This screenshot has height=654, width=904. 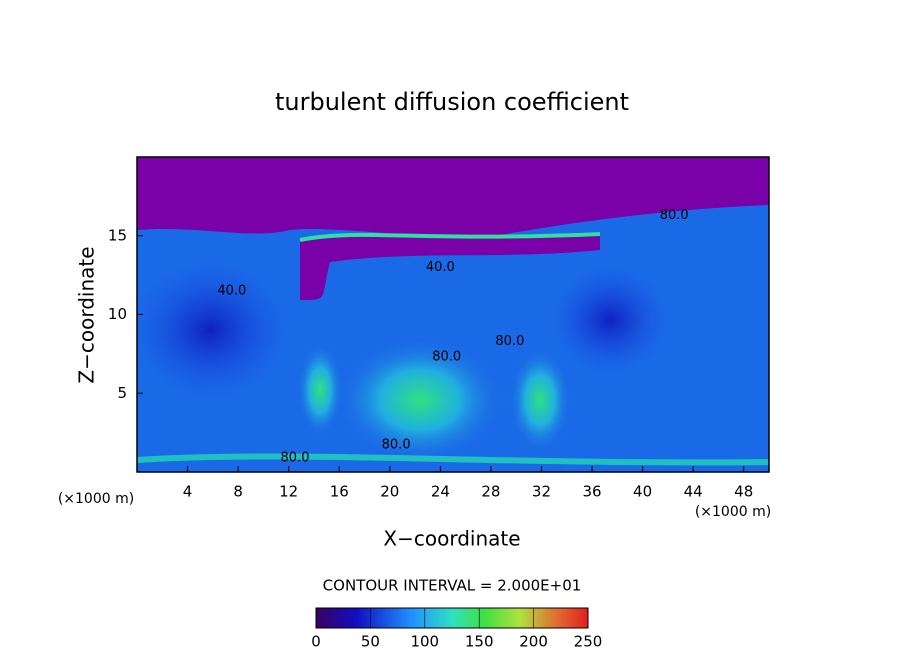 I want to click on colorbar-tick-label: 200, so click(x=533, y=642).